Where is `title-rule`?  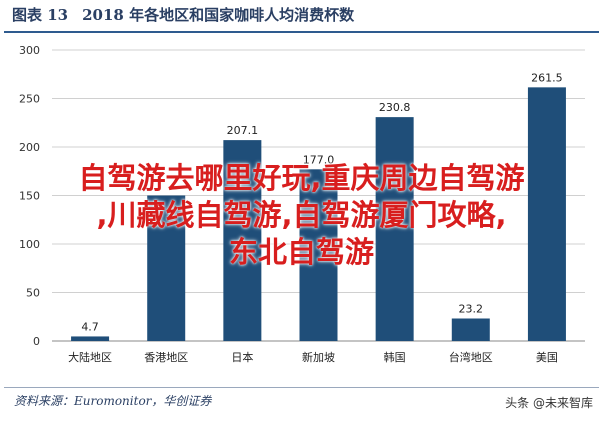 title-rule is located at coordinates (301, 32).